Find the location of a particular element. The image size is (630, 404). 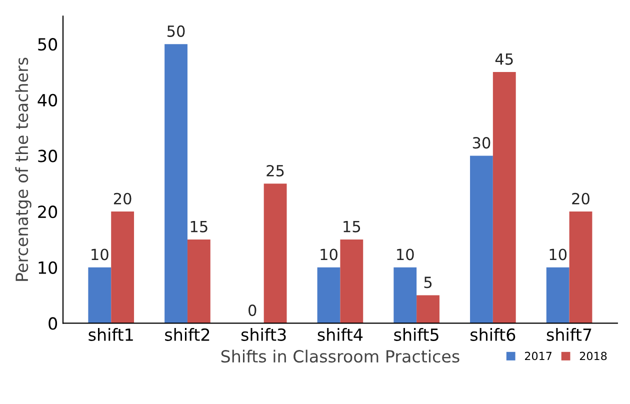

data-label: 0 is located at coordinates (252, 310).